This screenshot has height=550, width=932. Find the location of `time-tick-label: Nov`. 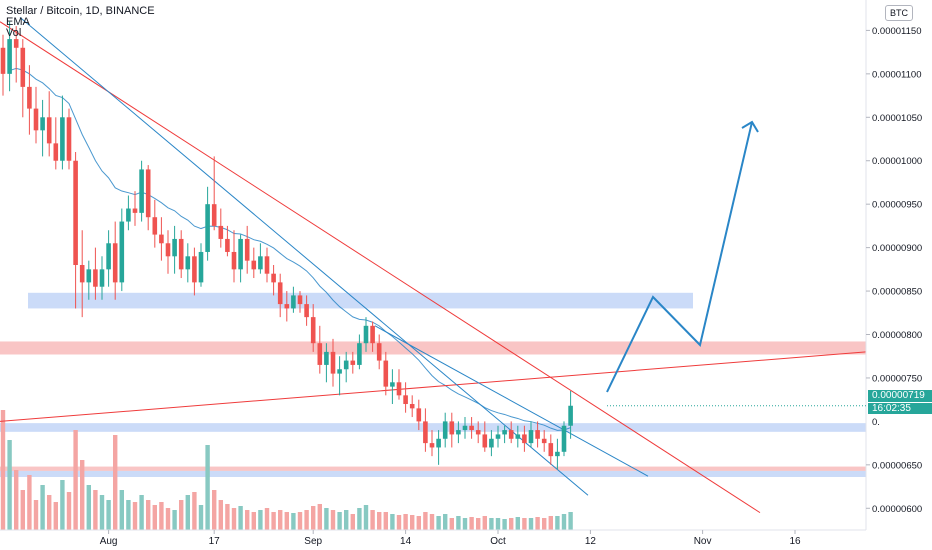

time-tick-label: Nov is located at coordinates (703, 541).